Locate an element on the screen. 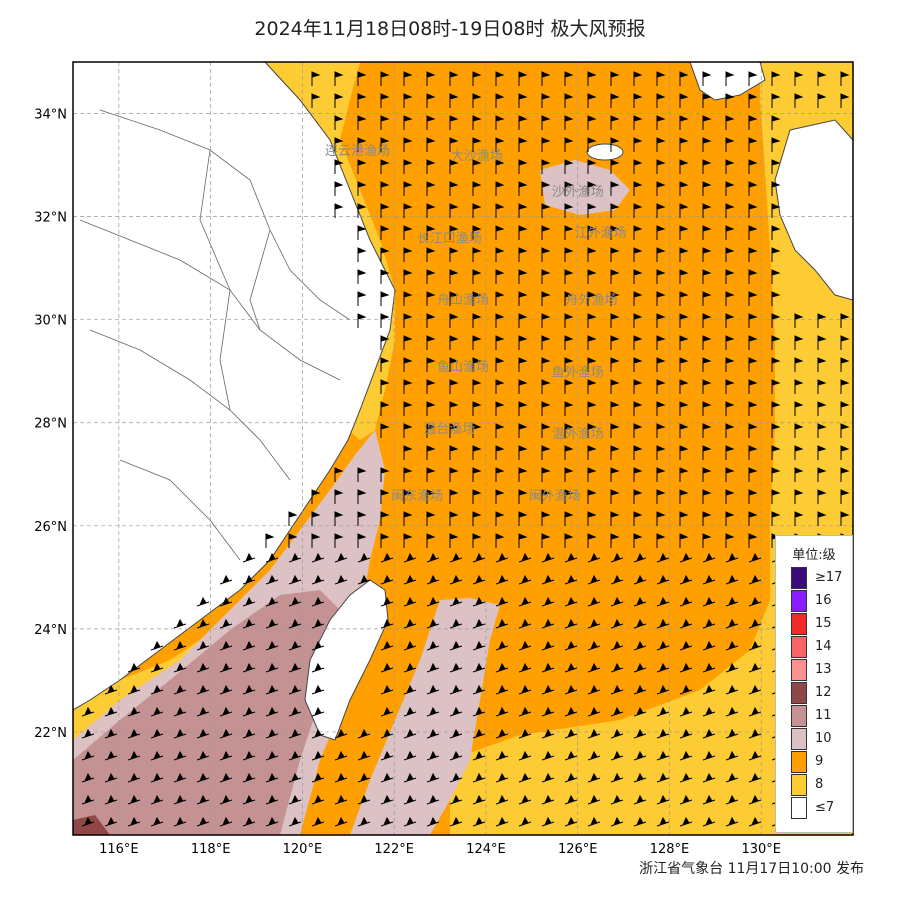  fishing-area-label: 鱼山渔场 is located at coordinates (463, 367).